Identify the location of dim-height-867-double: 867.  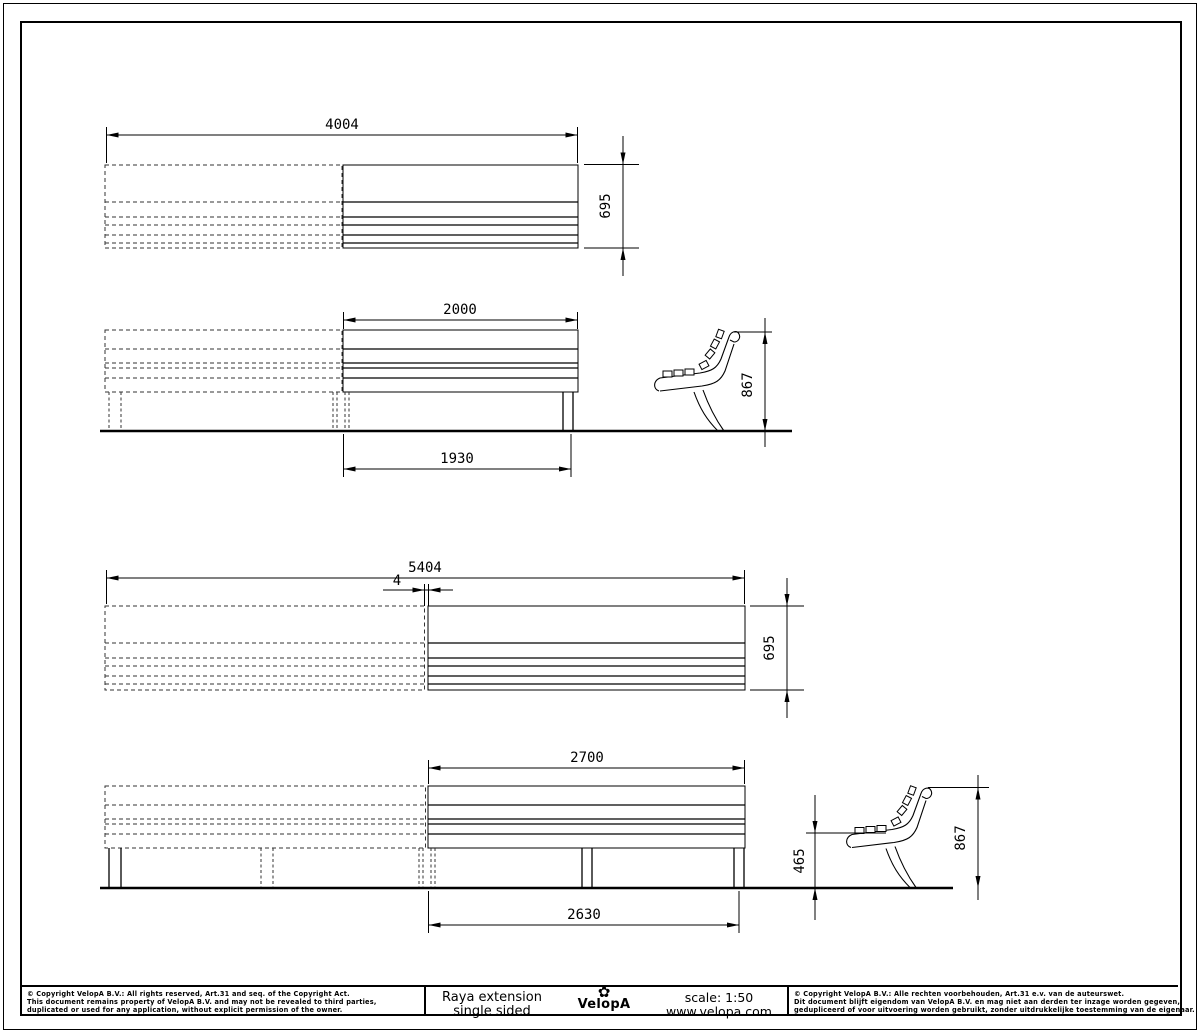
(958, 837).